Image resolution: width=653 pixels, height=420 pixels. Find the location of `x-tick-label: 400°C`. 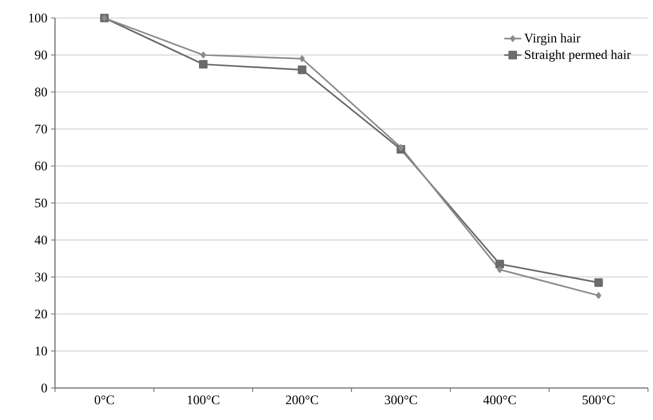

x-tick-label: 400°C is located at coordinates (499, 400).